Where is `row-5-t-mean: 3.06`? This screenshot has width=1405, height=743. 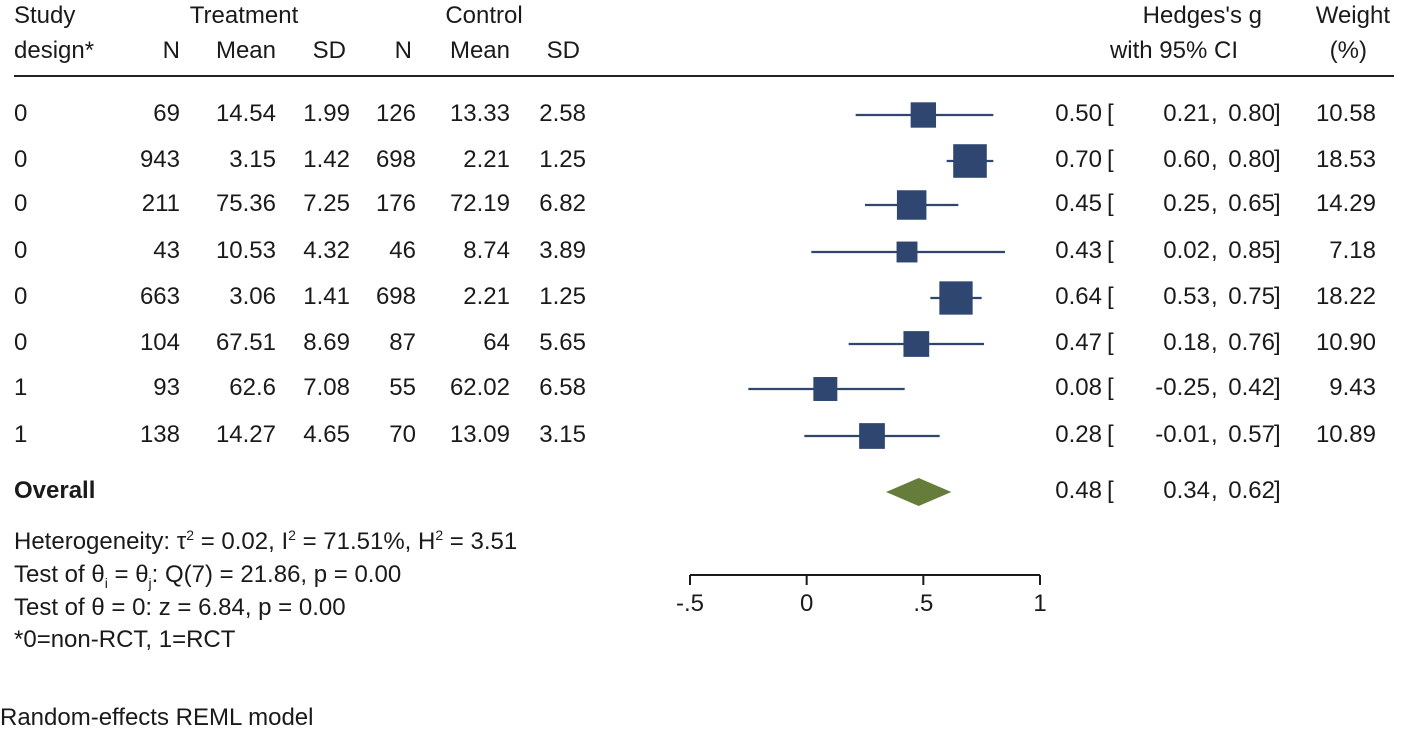
row-5-t-mean: 3.06 is located at coordinates (252, 296).